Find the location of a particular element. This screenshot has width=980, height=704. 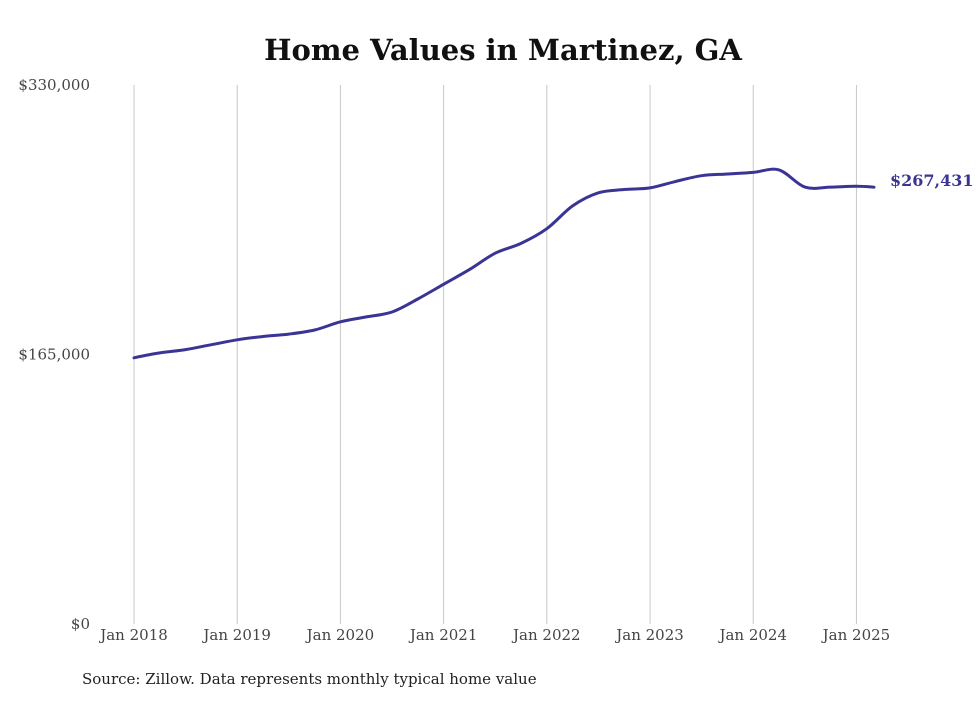

x-tick-label: Jan 2025 is located at coordinates (856, 635).